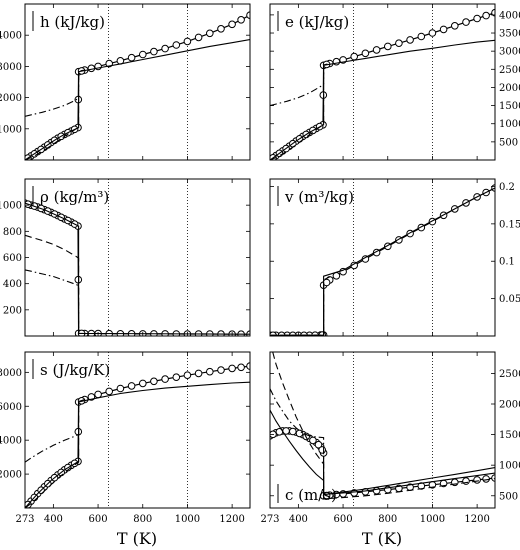 The width and height of the screenshot is (520, 550). Describe the element at coordinates (509, 106) in the screenshot. I see `panel-e-ytick-label-2: 1500` at that location.